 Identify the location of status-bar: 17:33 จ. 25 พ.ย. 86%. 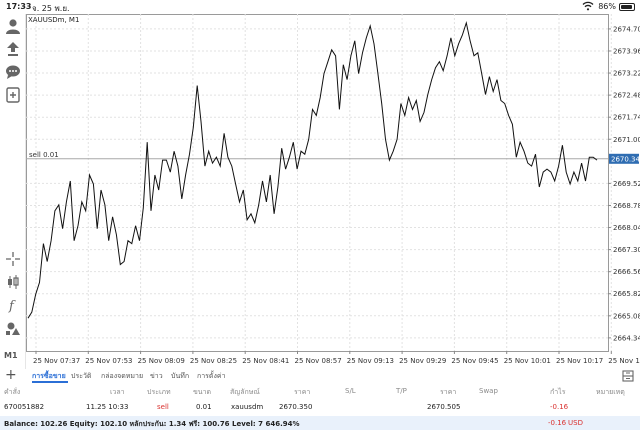
(320, 7).